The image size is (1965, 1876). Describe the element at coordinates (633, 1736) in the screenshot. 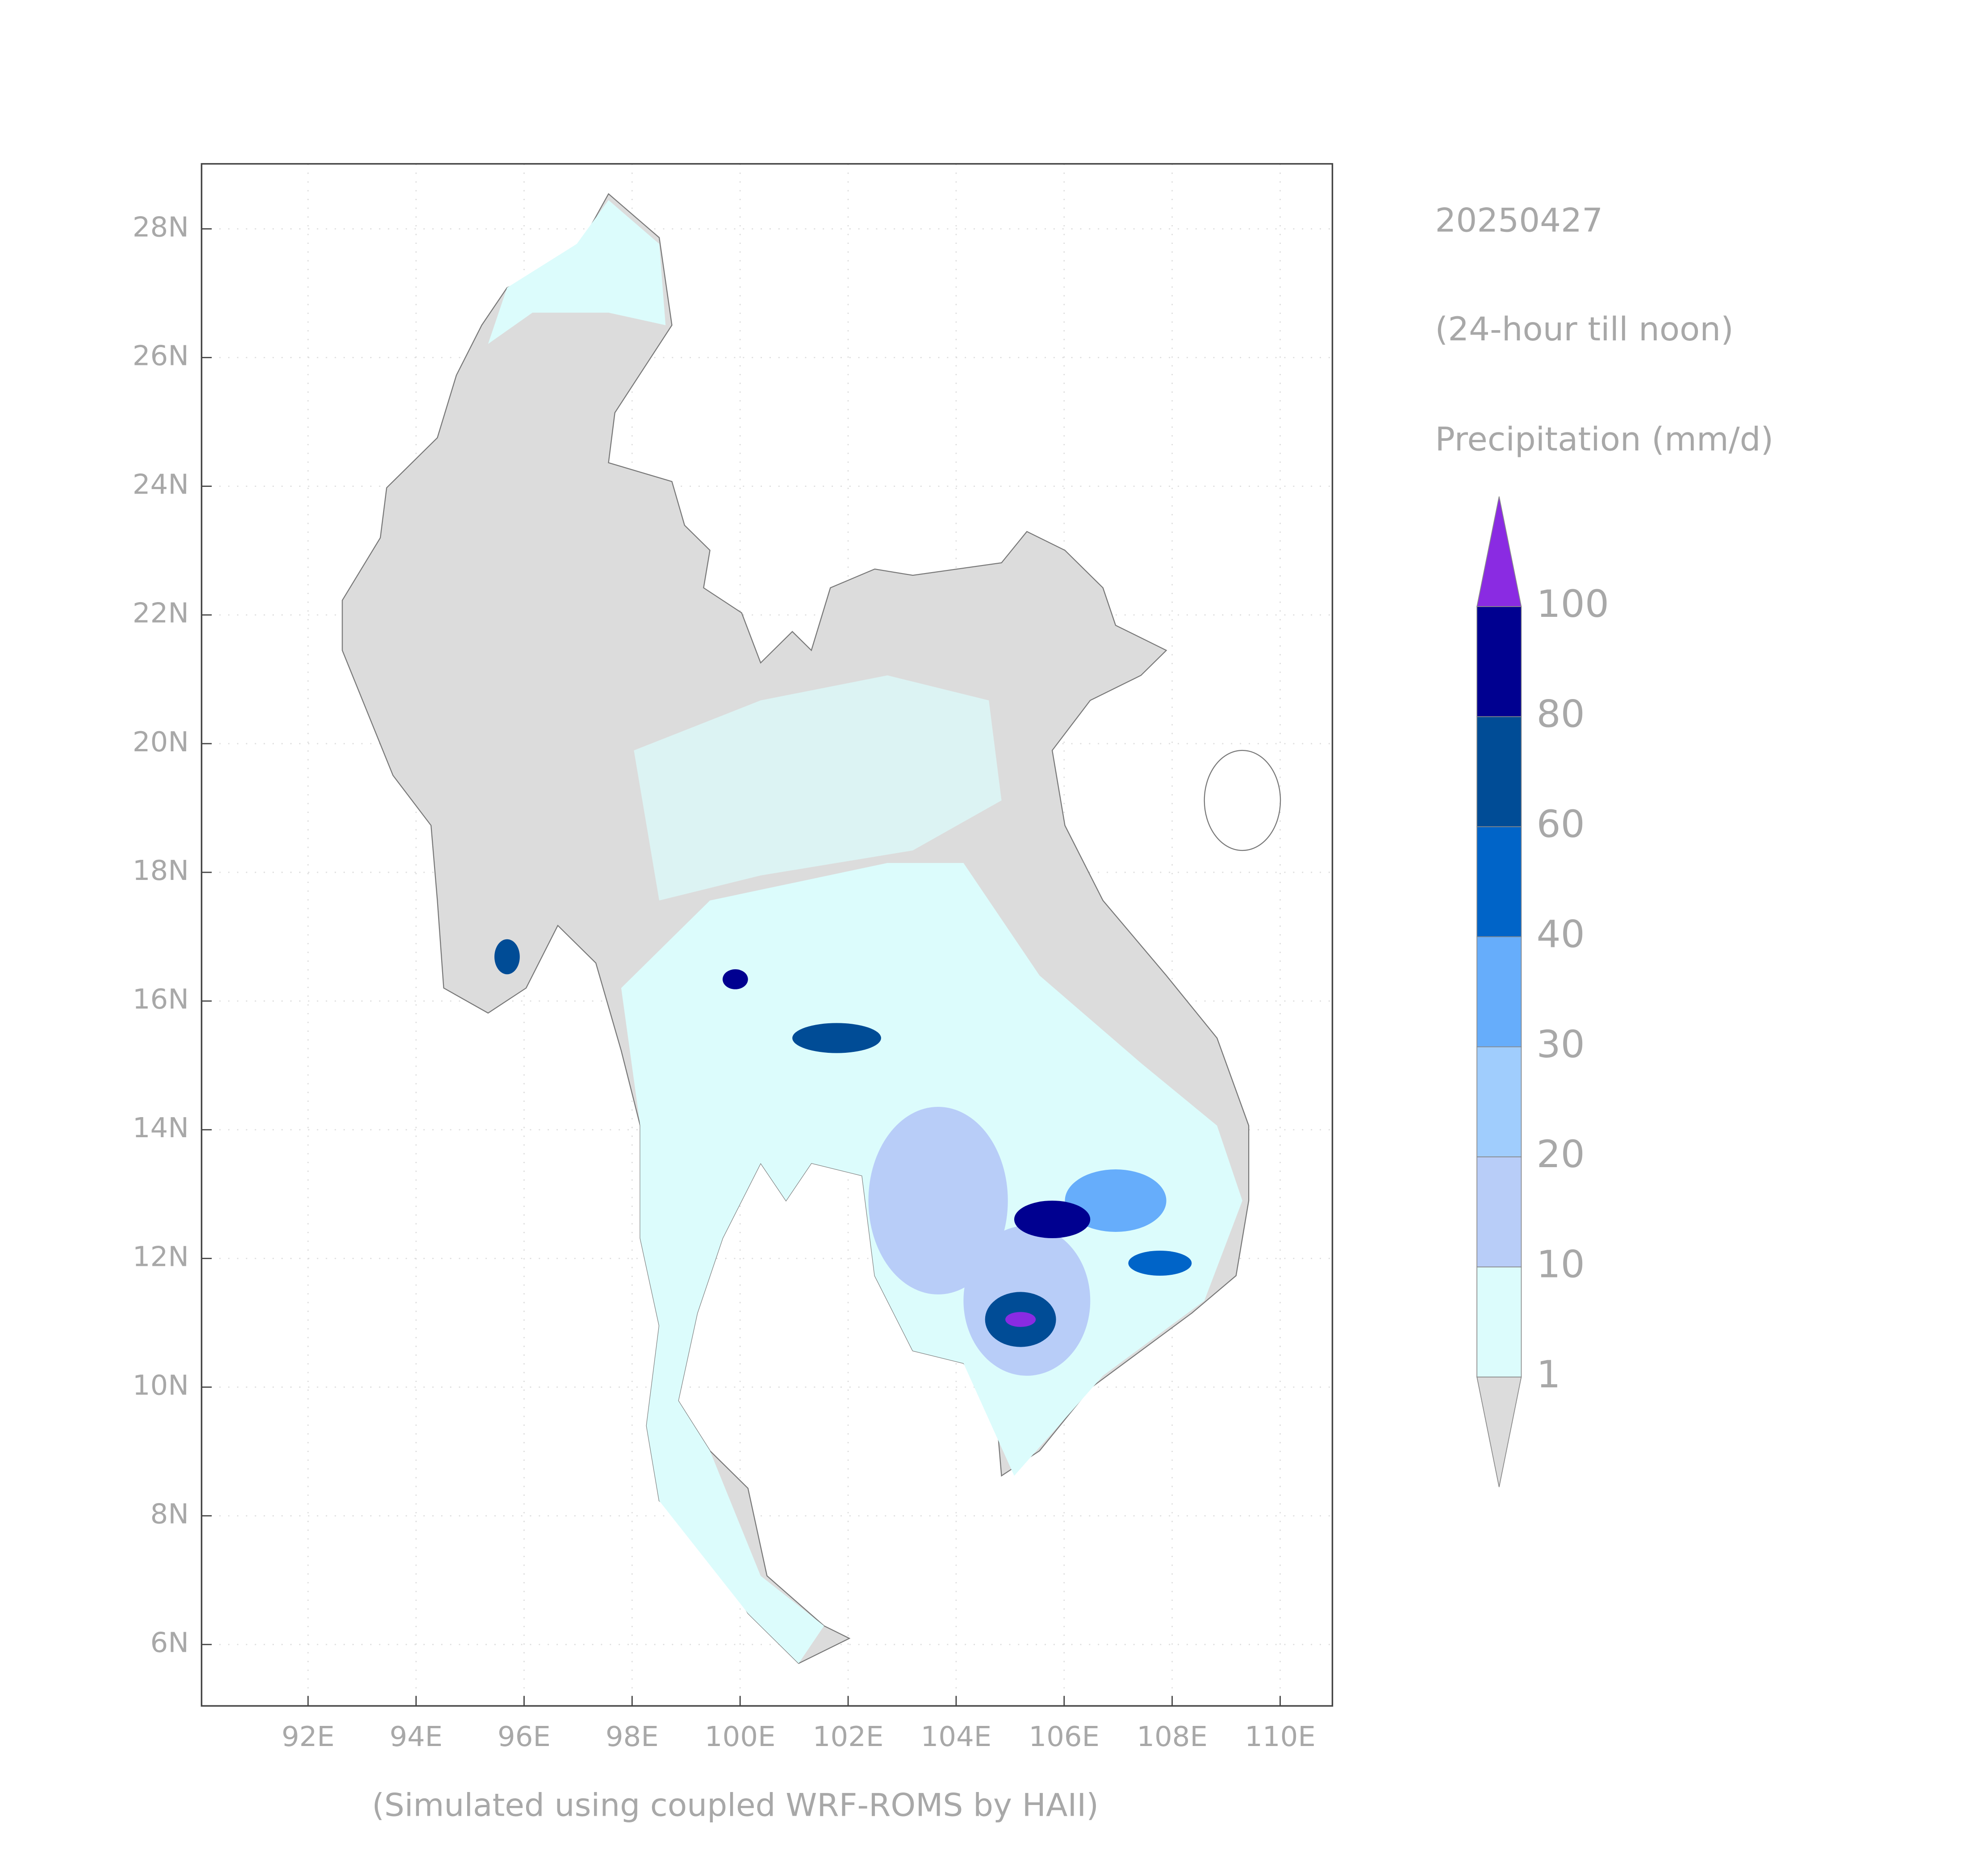

I see `lon-label: 98E` at that location.